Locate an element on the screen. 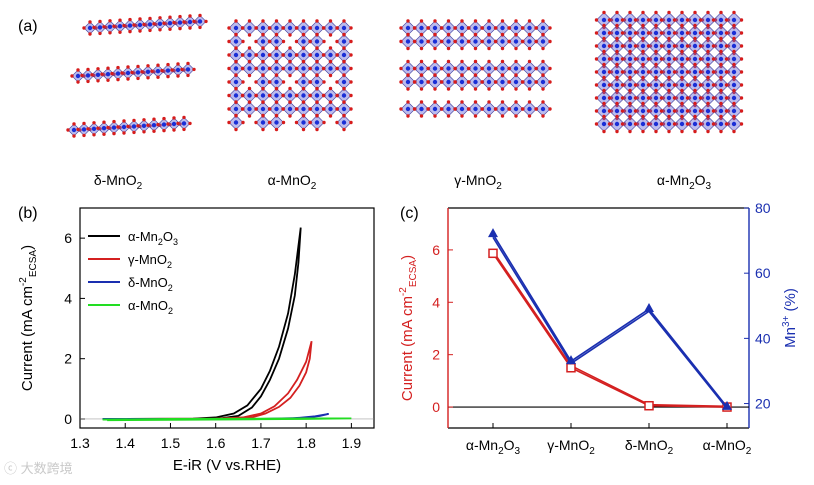  left-tick-label: 2 is located at coordinates (436, 355).